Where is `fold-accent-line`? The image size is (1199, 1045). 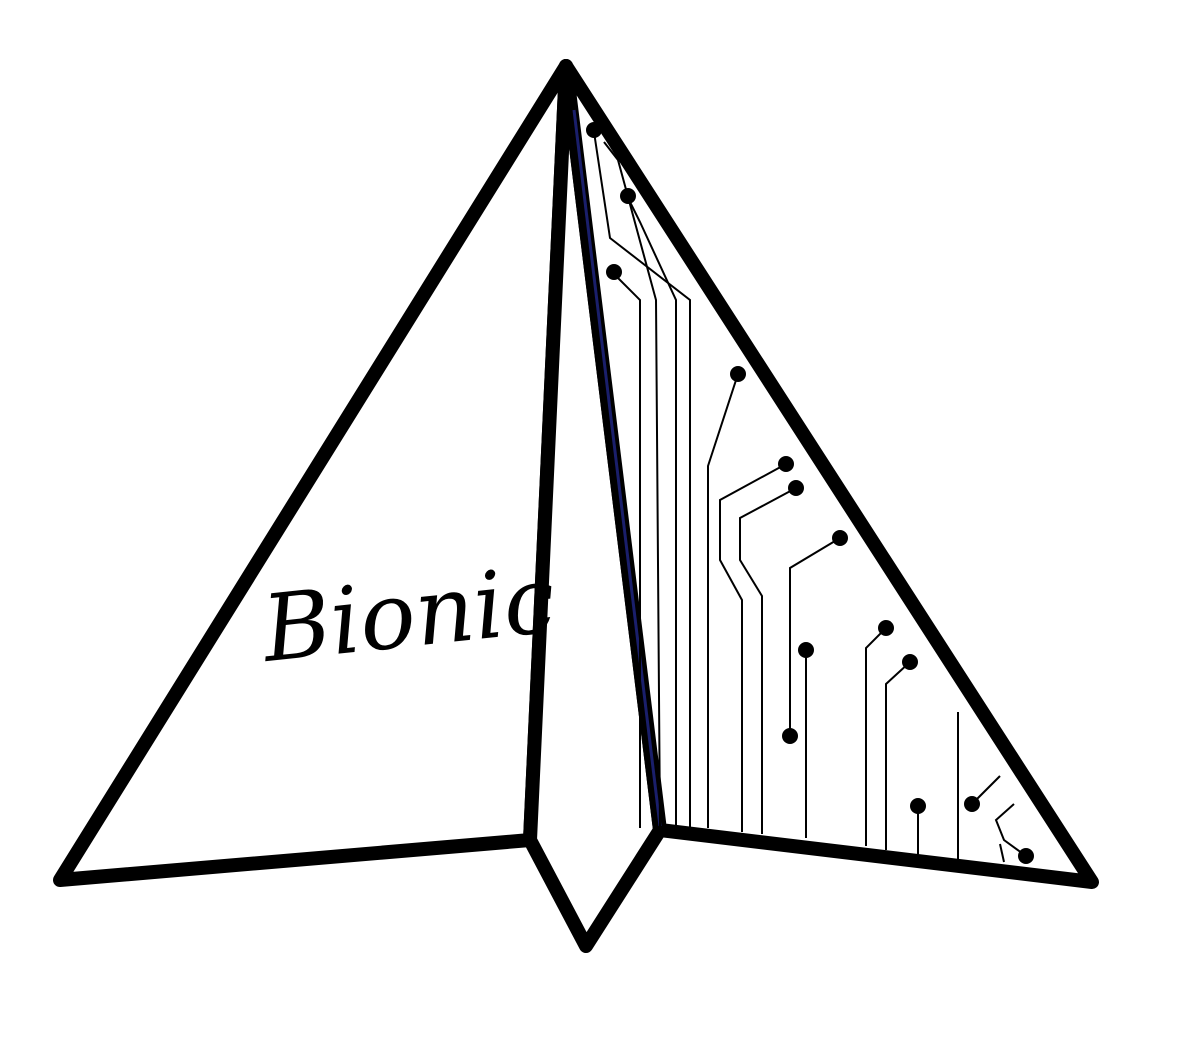
fold-accent-line is located at coordinates (617, 468).